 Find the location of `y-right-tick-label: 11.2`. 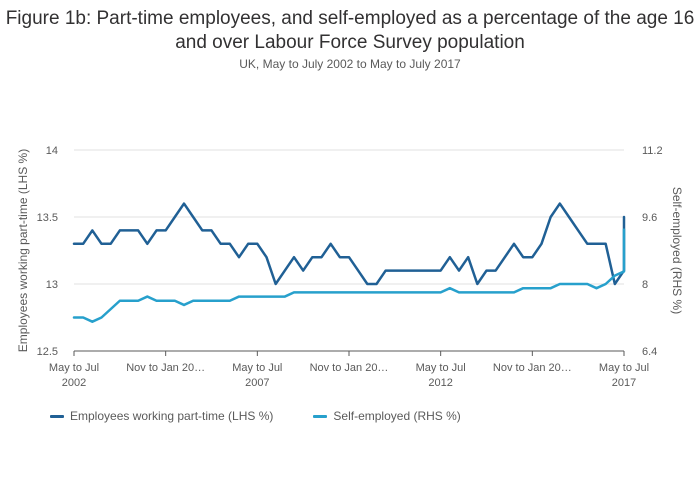

y-right-tick-label: 11.2 is located at coordinates (652, 151).